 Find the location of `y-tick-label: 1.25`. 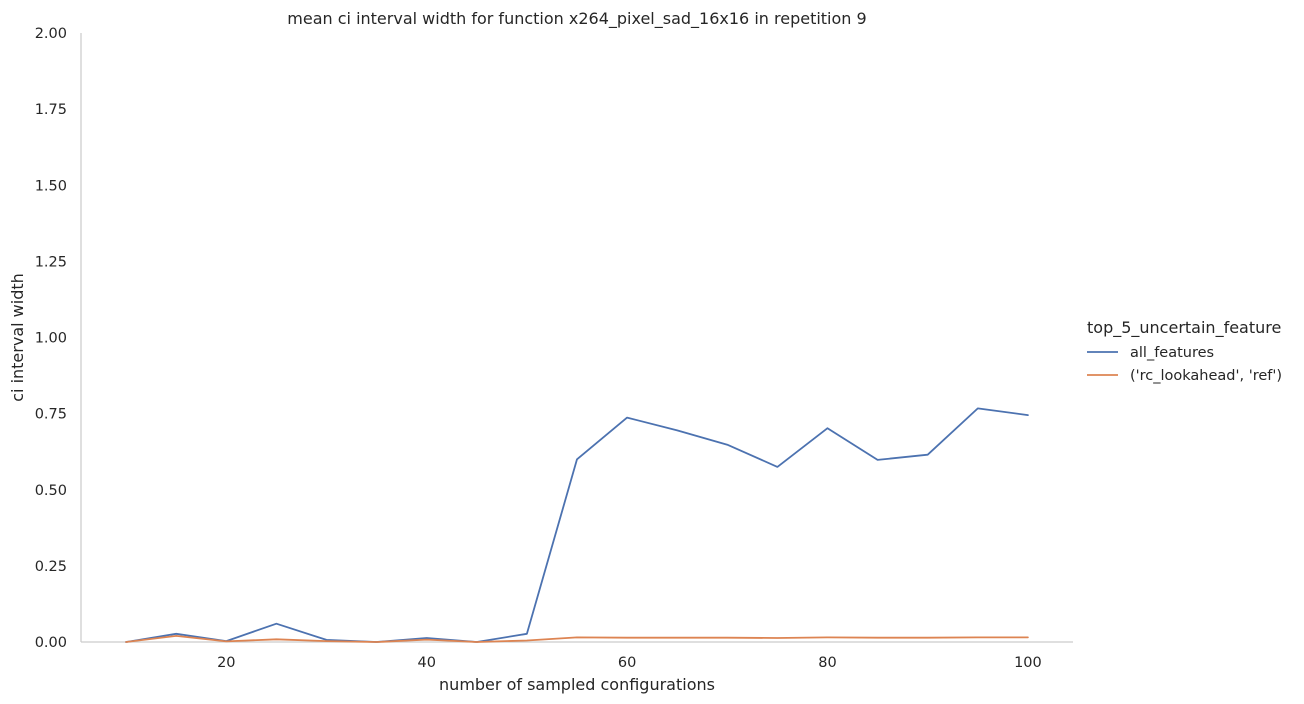

y-tick-label: 1.25 is located at coordinates (51, 262).